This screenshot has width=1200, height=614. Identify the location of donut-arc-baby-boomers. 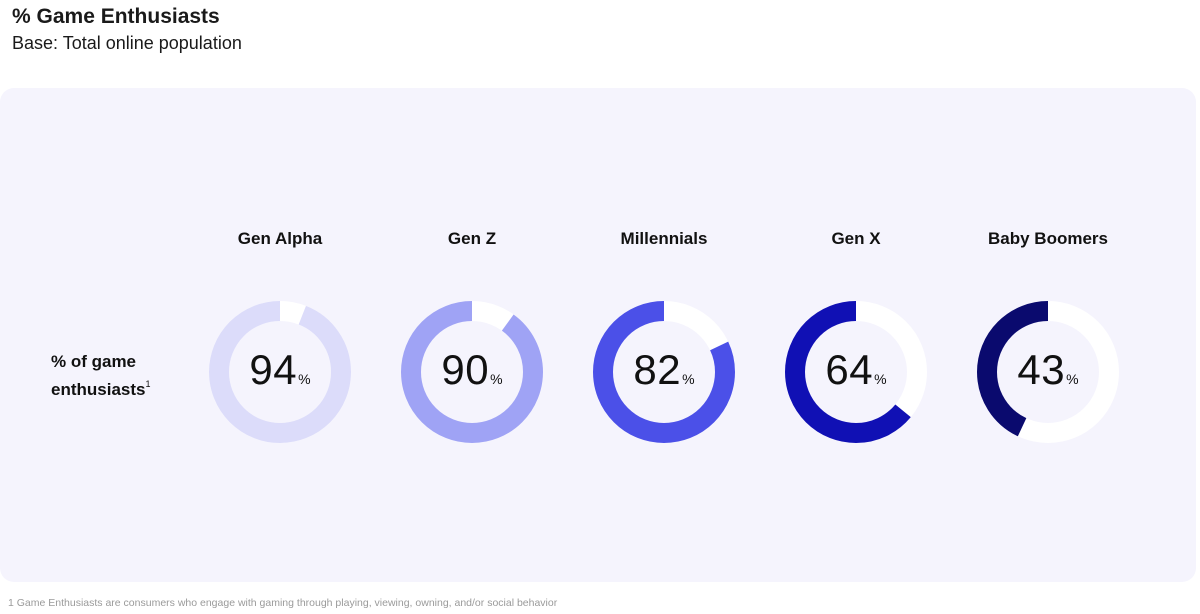
(1048, 372).